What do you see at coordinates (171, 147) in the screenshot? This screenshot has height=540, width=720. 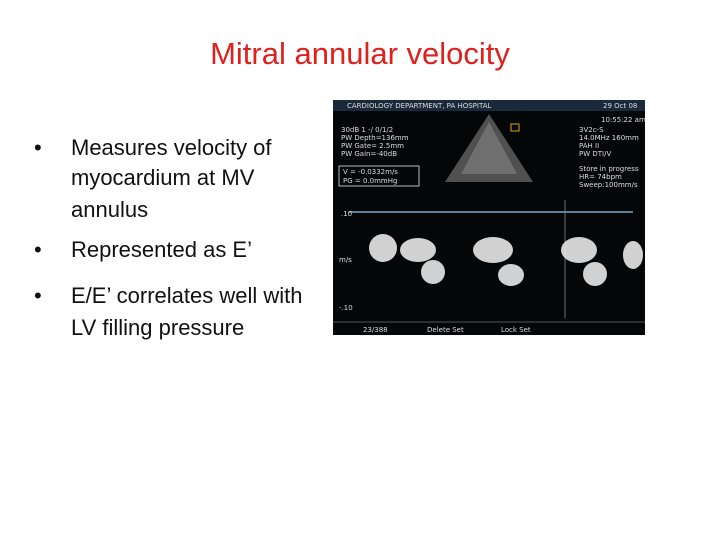 I see `bullet-text: Measures velocity of` at bounding box center [171, 147].